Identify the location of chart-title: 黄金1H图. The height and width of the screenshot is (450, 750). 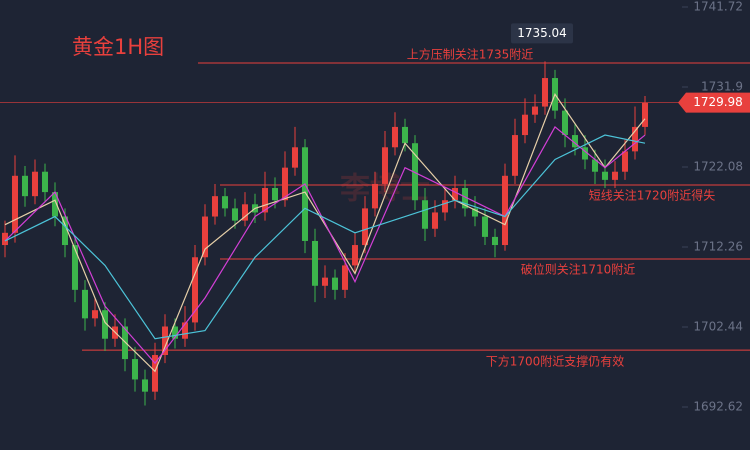
(118, 47).